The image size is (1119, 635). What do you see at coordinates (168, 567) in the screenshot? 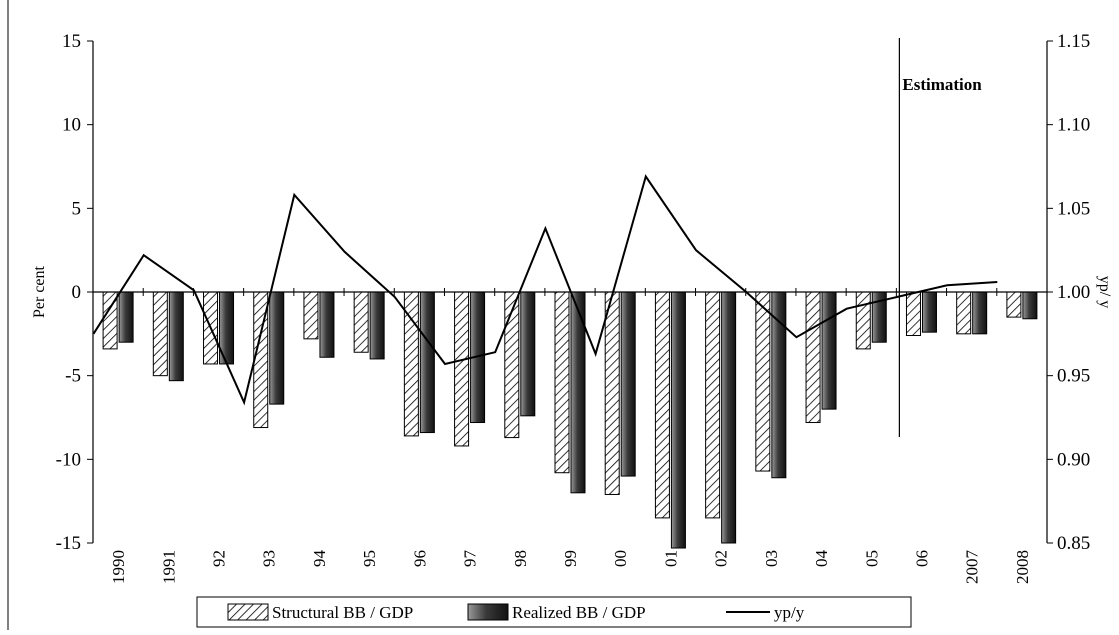
I see `x-tick-label: 1991` at bounding box center [168, 567].